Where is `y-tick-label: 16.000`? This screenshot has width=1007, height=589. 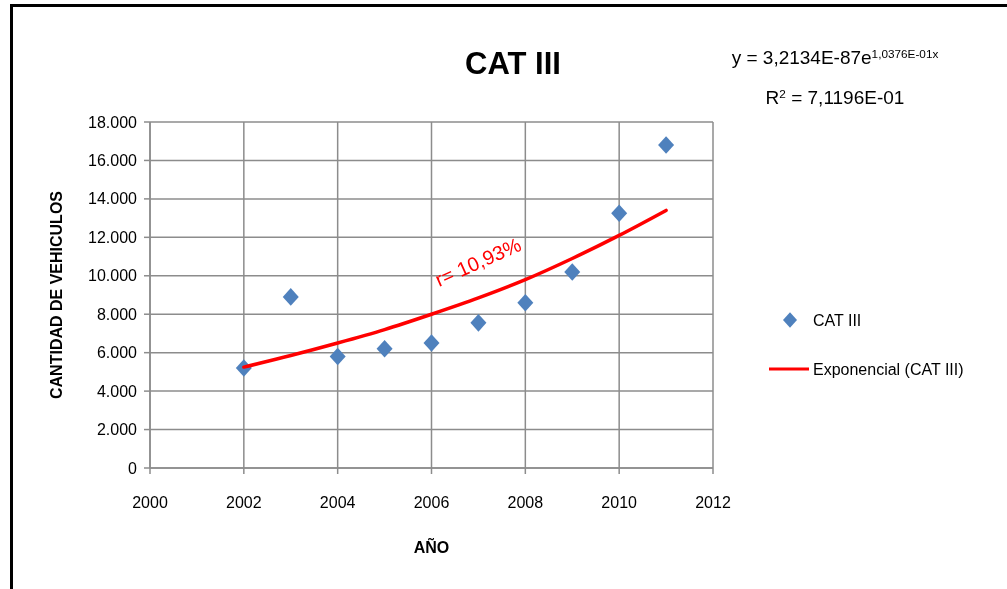 y-tick-label: 16.000 is located at coordinates (113, 160).